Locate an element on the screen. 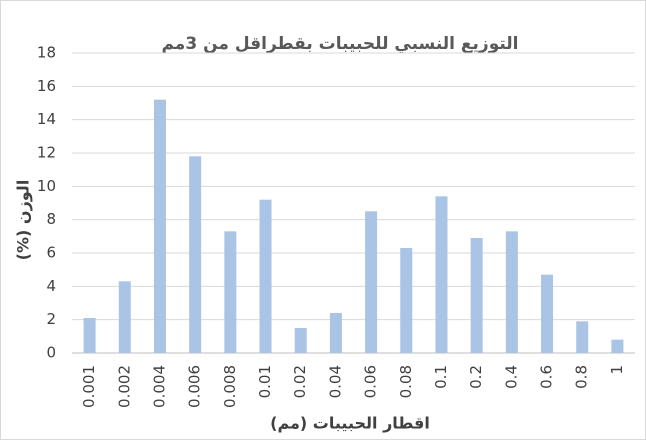 This screenshot has height=440, width=646. x-tick-label: 0.01 is located at coordinates (265, 381).